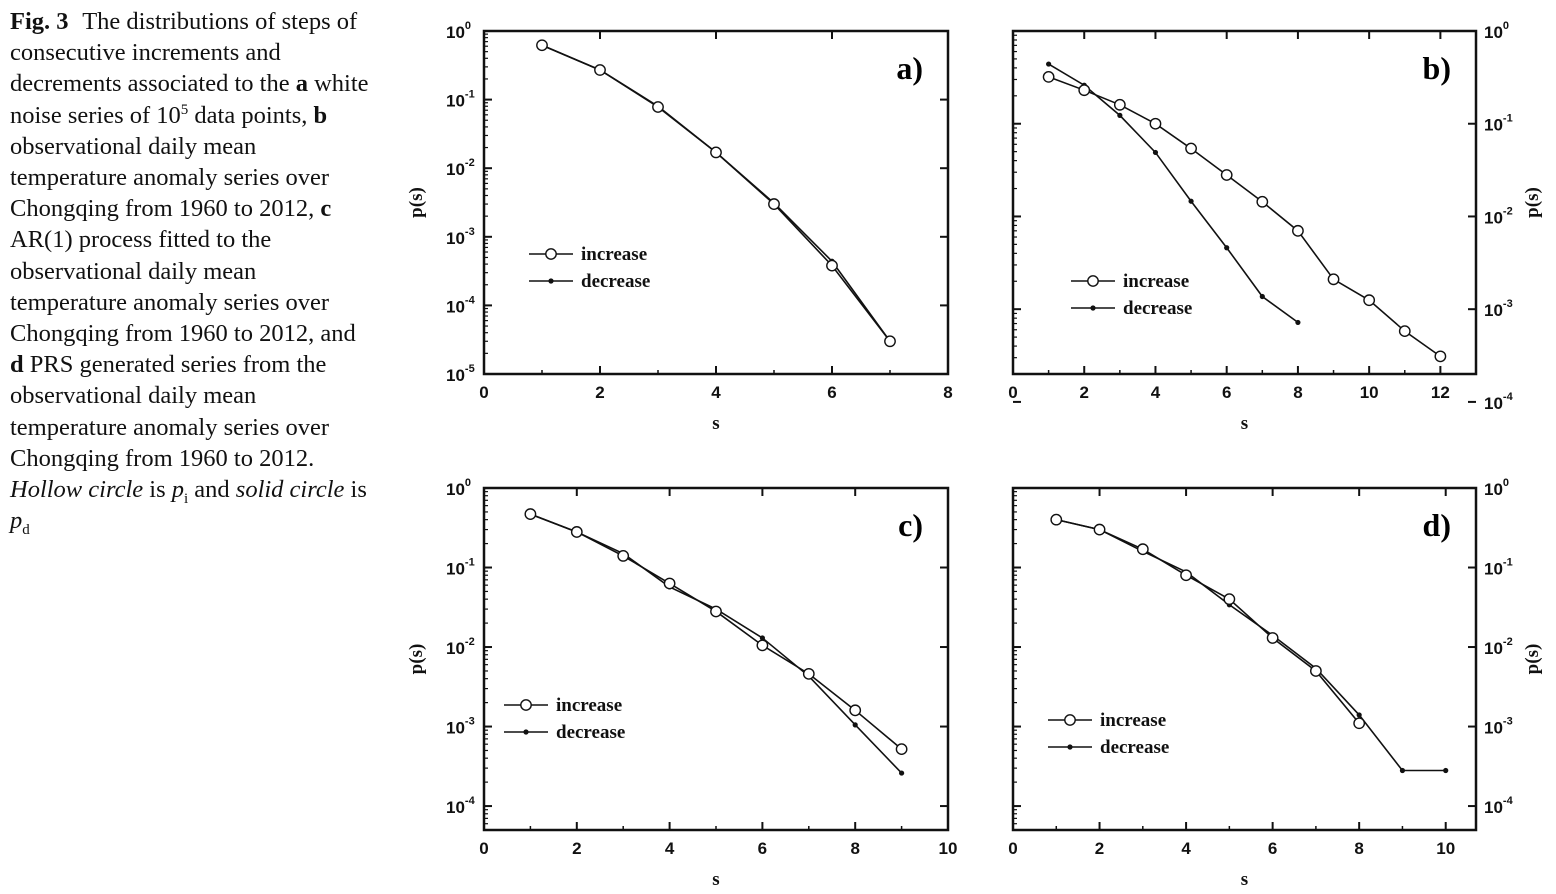 The height and width of the screenshot is (894, 1556). What do you see at coordinates (189, 99) in the screenshot?
I see `caption-text-2: white noise series of 10` at bounding box center [189, 99].